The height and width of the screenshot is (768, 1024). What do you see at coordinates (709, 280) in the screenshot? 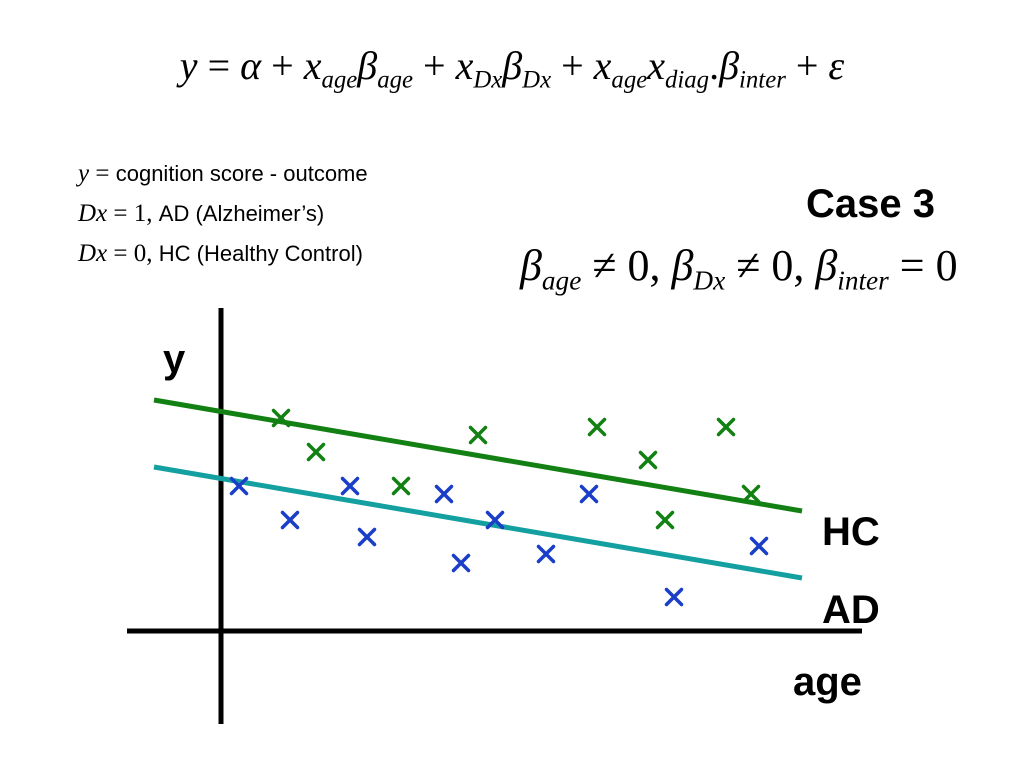
I see `case-sub-dx: Dx` at bounding box center [709, 280].